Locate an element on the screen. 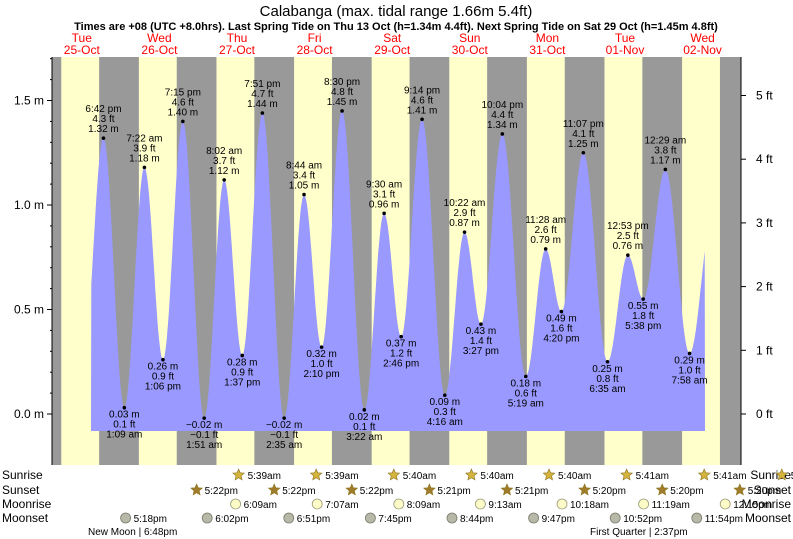 The height and width of the screenshot is (539, 793). low-tide-label: 0.18 m is located at coordinates (526, 383).